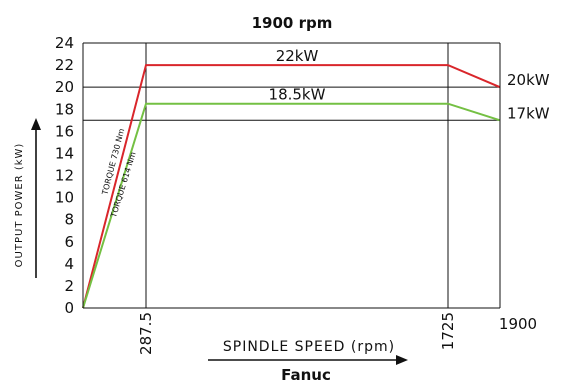 The image size is (562, 392). Describe the element at coordinates (69, 308) in the screenshot. I see `y-tick-label: 0` at that location.